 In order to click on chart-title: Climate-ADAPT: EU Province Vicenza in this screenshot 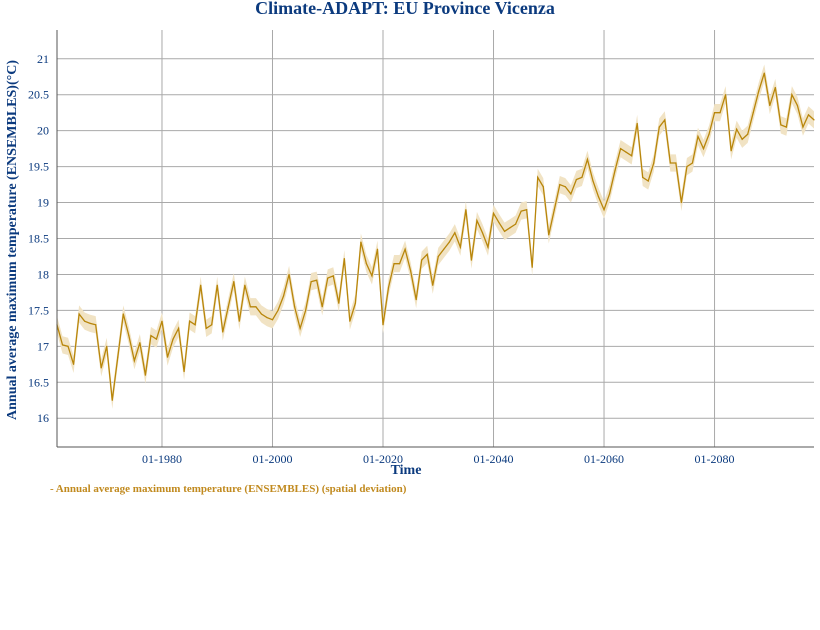, I will do `click(405, 9)`.